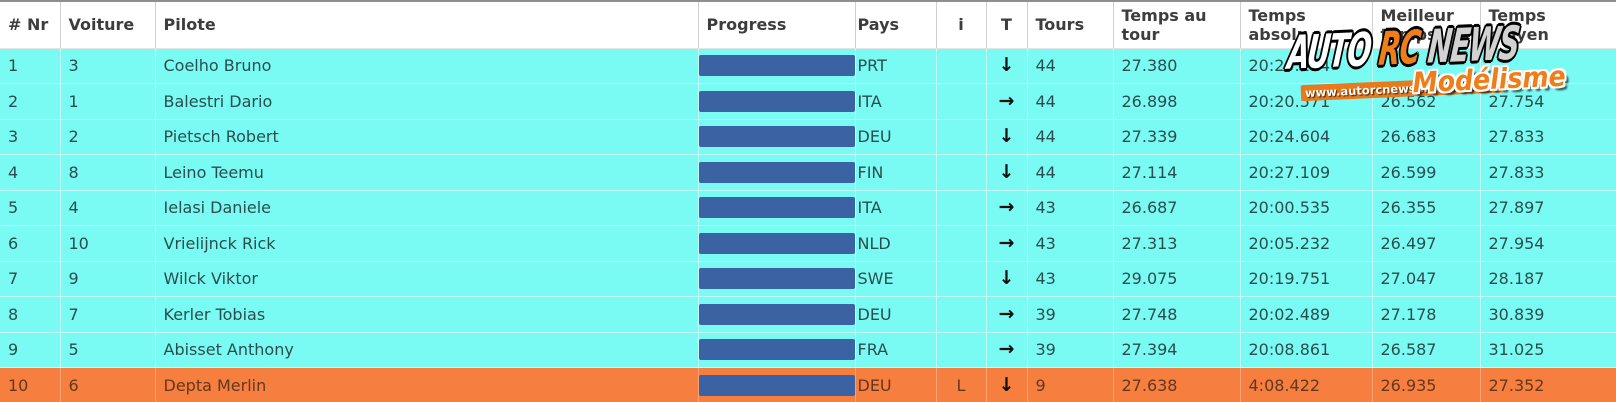  What do you see at coordinates (1070, 350) in the screenshot?
I see `tours-cell: 39` at bounding box center [1070, 350].